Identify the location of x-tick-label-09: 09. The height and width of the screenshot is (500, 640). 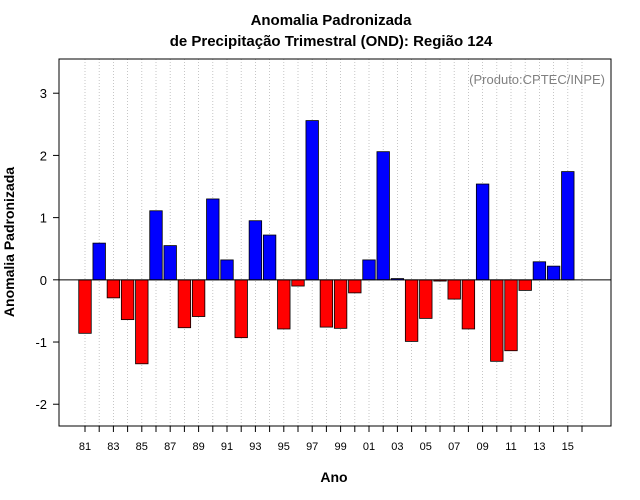
(482, 447).